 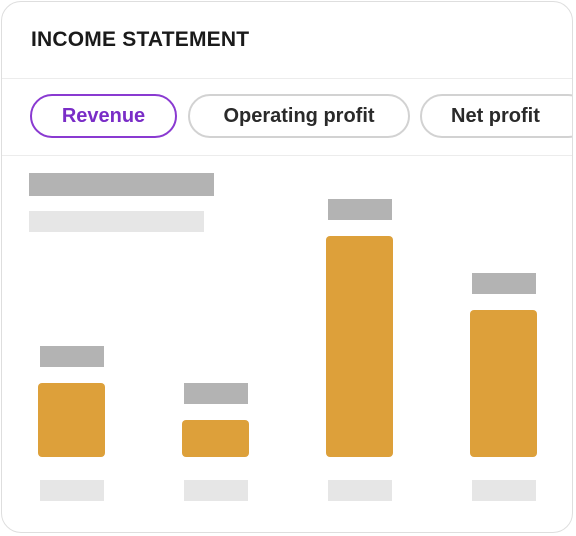 I want to click on tab-net-profit: Net profit, so click(x=496, y=116).